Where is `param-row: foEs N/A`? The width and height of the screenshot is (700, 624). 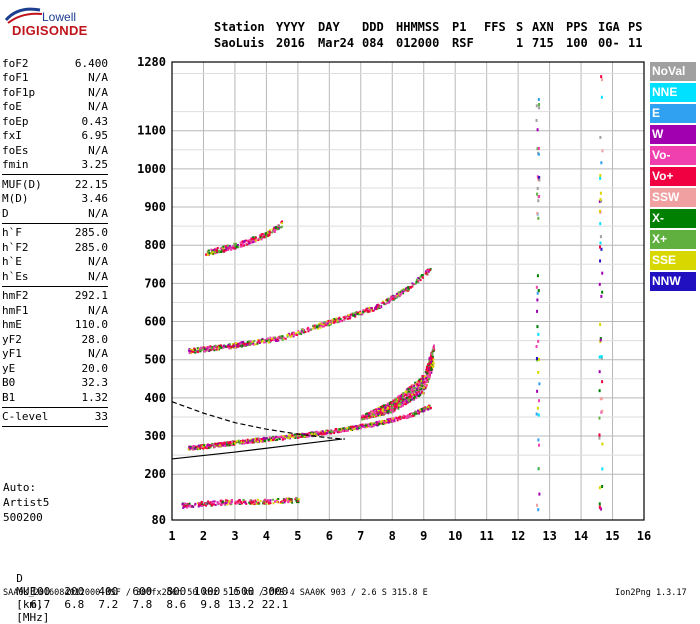 param-row: foEs N/A is located at coordinates (55, 150).